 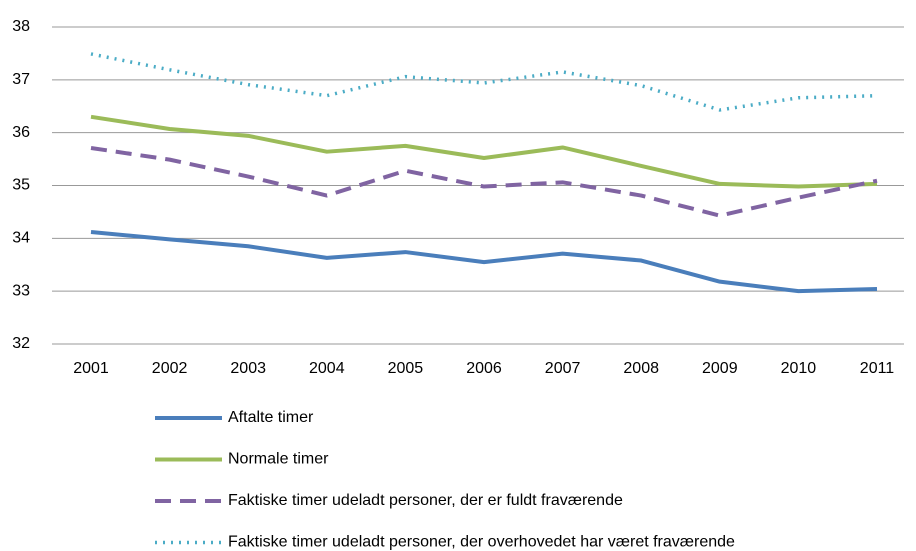 I want to click on y-tick-label: 36, so click(x=21, y=132).